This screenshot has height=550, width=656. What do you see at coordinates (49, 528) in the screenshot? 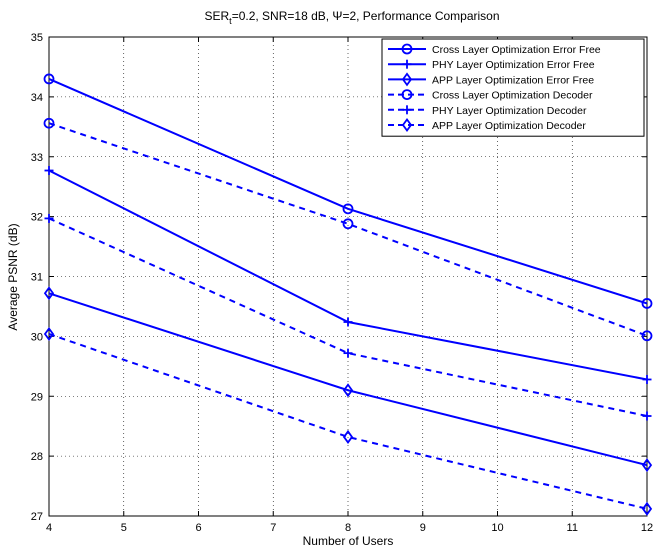
I see `x-tick-label: 4` at bounding box center [49, 528].